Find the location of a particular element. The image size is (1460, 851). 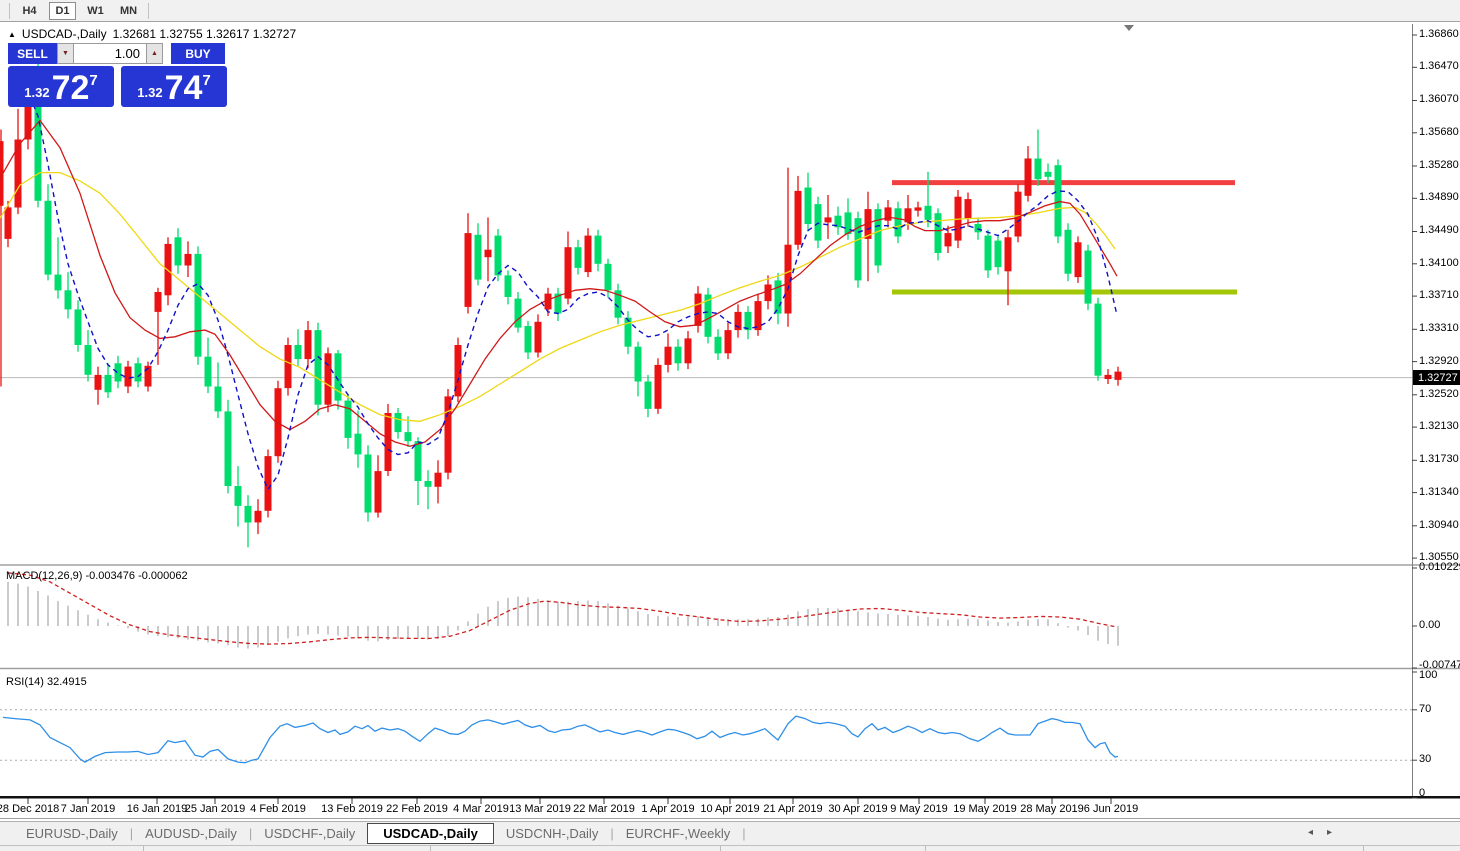

macd-axis-label: 0.010229 is located at coordinates (1439, 567).